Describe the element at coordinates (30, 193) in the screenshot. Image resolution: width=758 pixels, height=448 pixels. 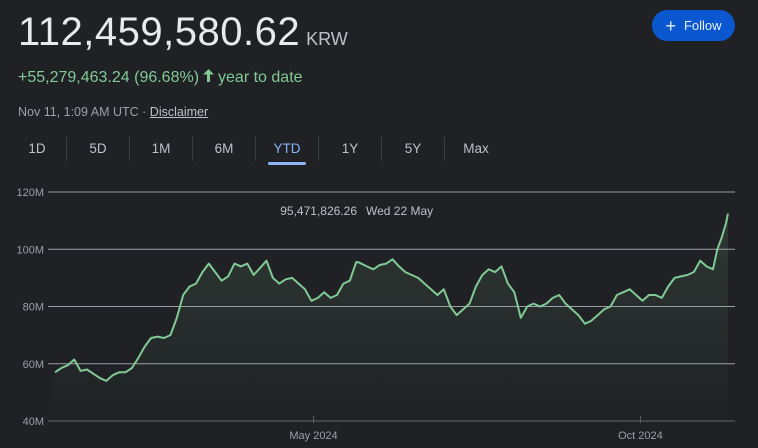
I see `y-tick-label: 120M` at that location.